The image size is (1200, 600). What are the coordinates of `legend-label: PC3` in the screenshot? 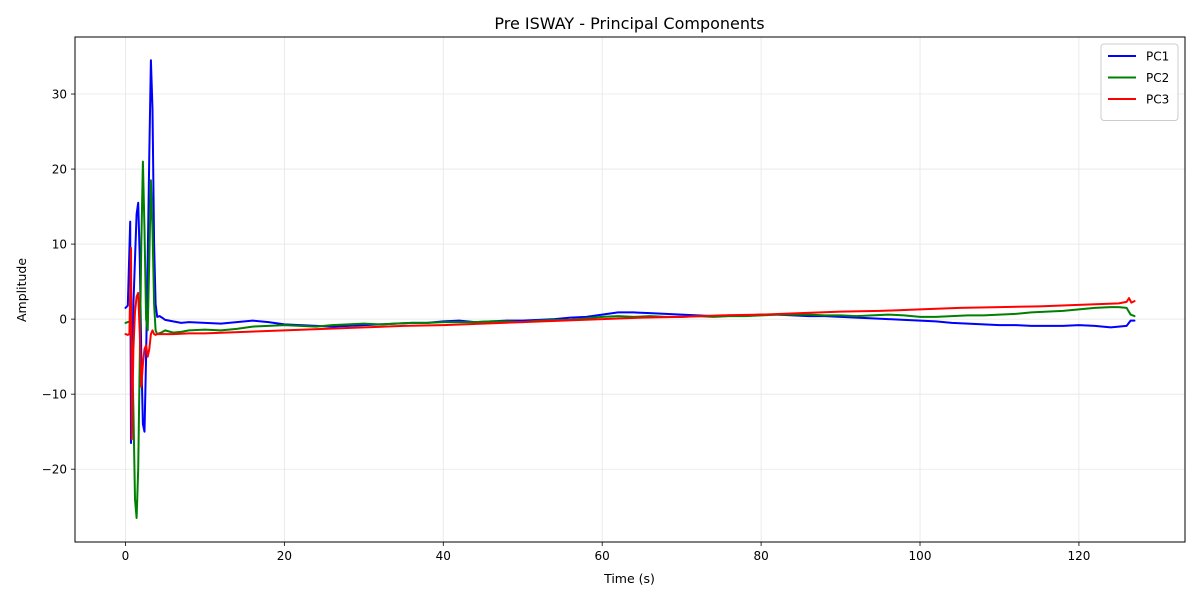 It's located at (1157, 100).